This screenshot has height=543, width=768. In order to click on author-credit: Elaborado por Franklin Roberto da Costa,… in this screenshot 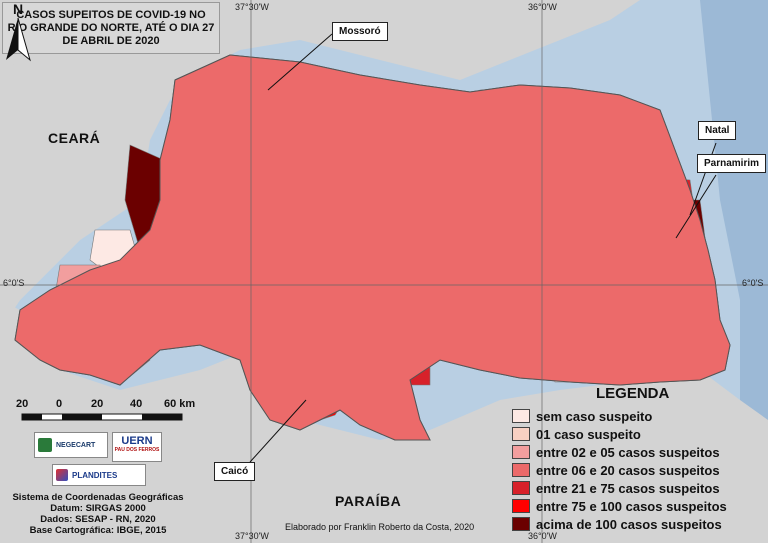, I will do `click(380, 527)`.